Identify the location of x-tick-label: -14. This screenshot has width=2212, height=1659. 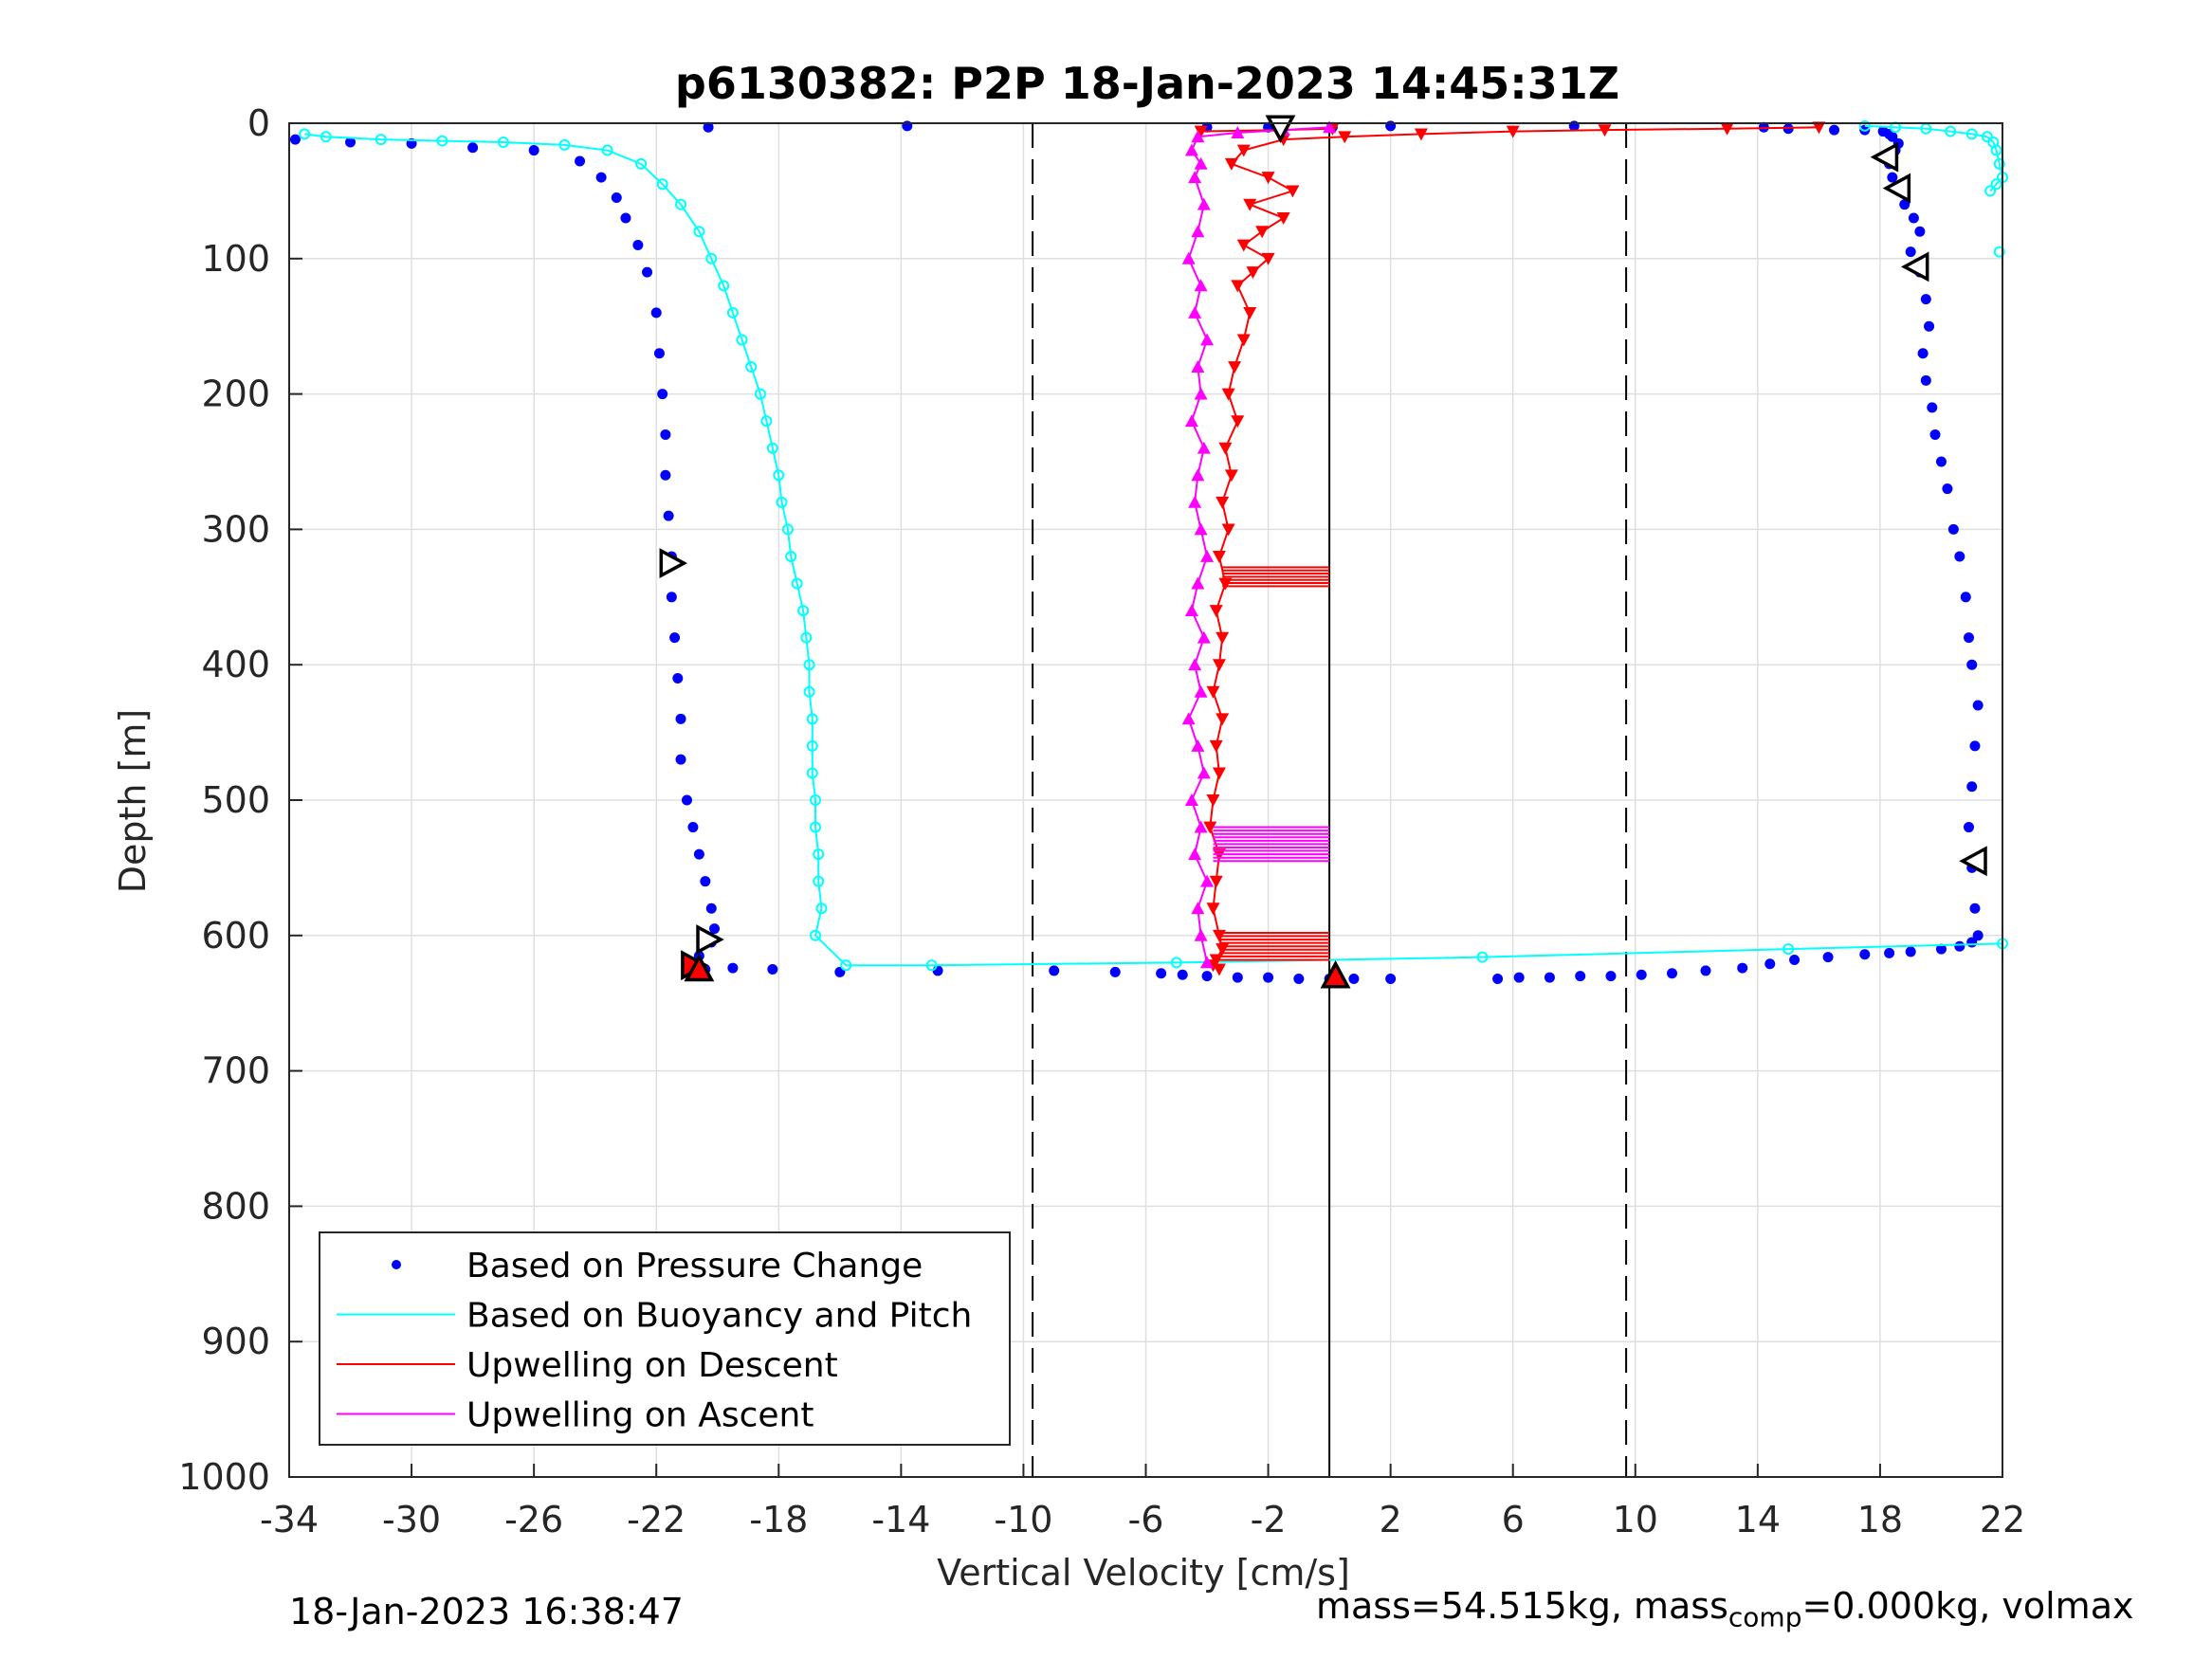
(900, 1519).